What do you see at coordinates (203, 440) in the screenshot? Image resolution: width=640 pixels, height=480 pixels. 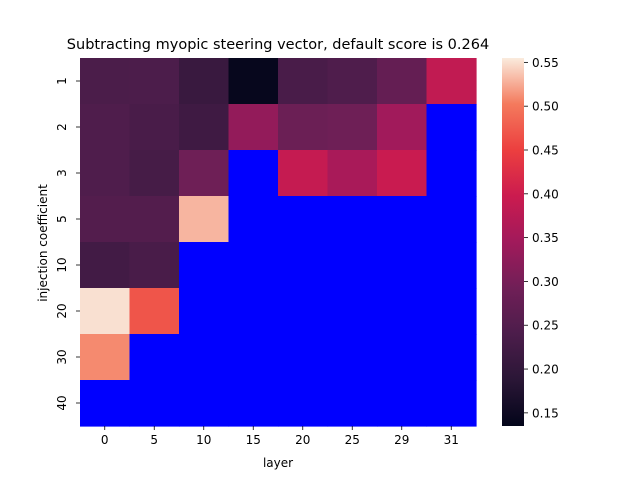 I see `x-tick-label: 10` at bounding box center [203, 440].